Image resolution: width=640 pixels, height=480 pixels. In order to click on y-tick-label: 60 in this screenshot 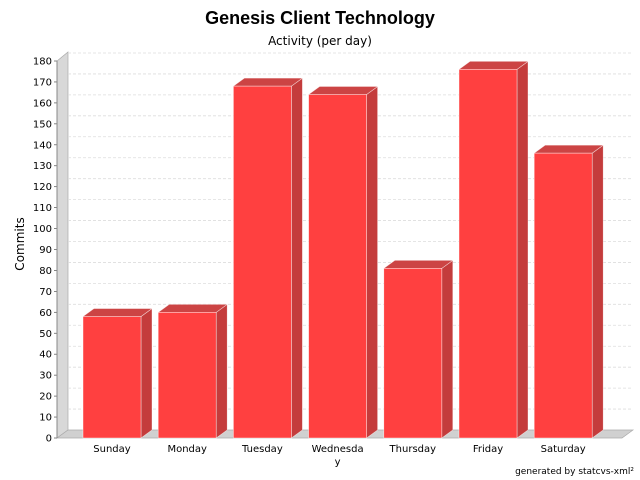, I will do `click(45, 313)`.